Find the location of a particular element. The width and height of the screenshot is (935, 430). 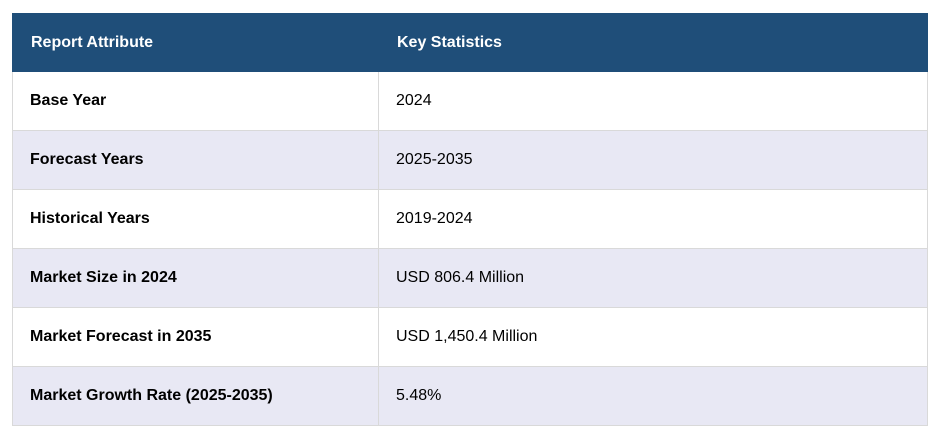

row-value: 2019-2024 is located at coordinates (653, 219).